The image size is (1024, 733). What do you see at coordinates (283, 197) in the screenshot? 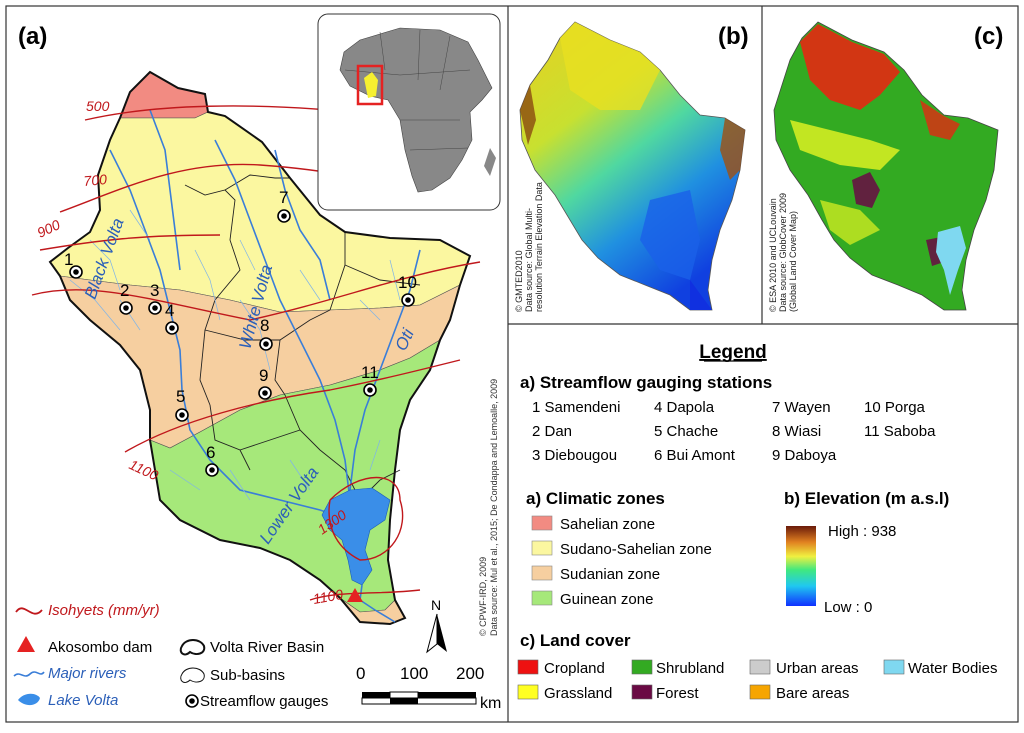
I see `svg-text: 7` at bounding box center [283, 197].